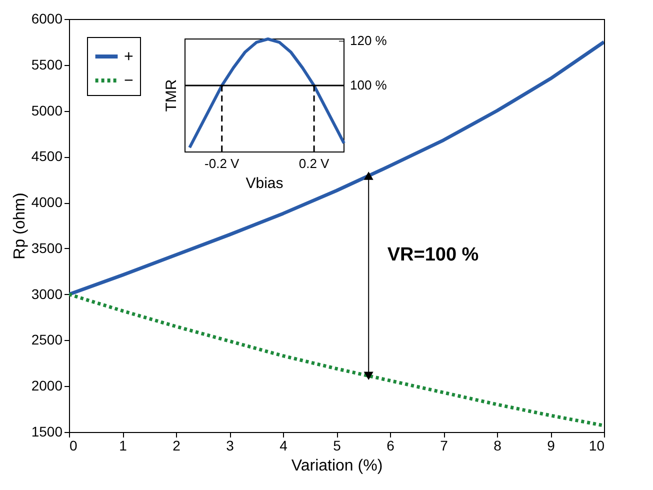  I want to click on y-tick-label: 5000, so click(47, 110).